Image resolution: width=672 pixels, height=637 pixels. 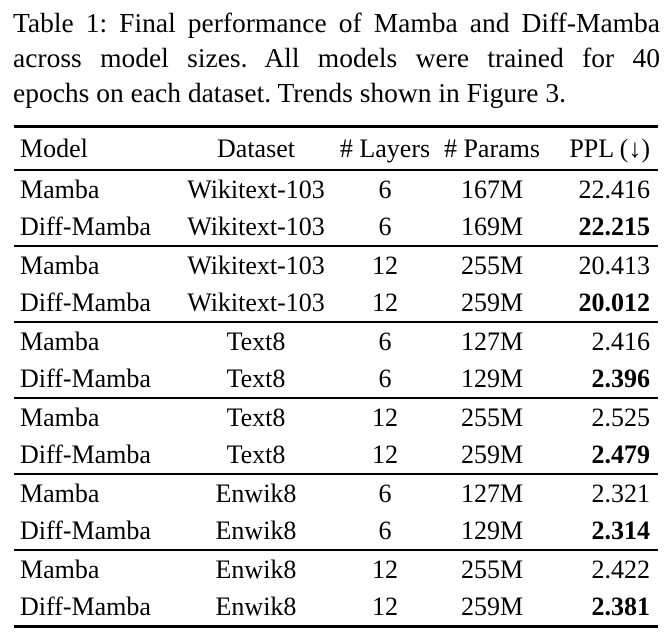 What do you see at coordinates (614, 302) in the screenshot?
I see `ppl-cell: 20.012` at bounding box center [614, 302].